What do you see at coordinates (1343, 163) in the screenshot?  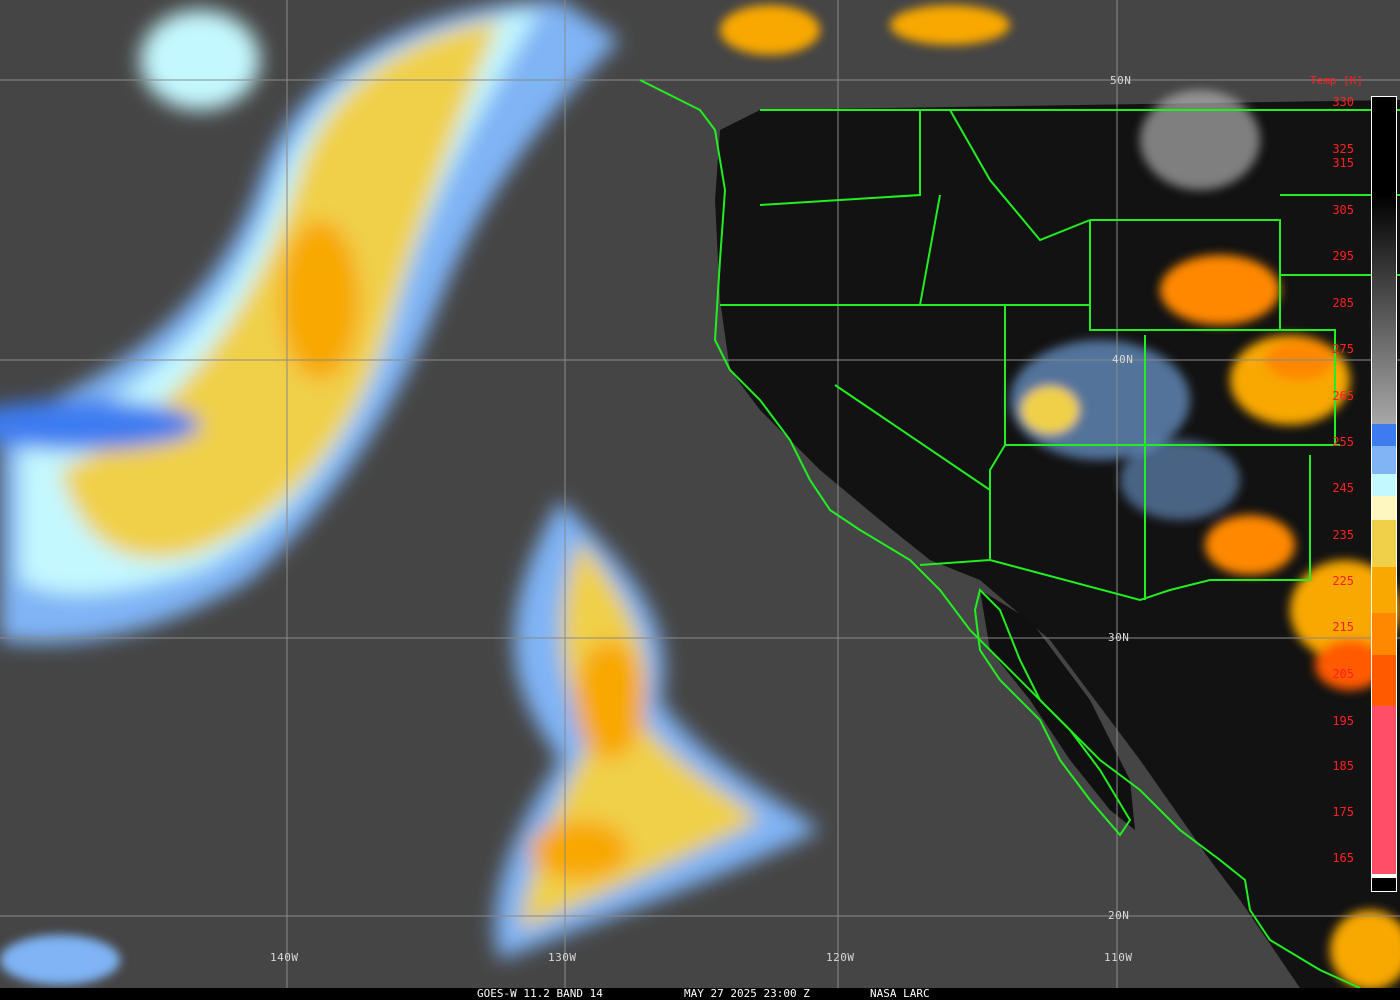 I see `colorbar-tick-label: 315` at bounding box center [1343, 163].